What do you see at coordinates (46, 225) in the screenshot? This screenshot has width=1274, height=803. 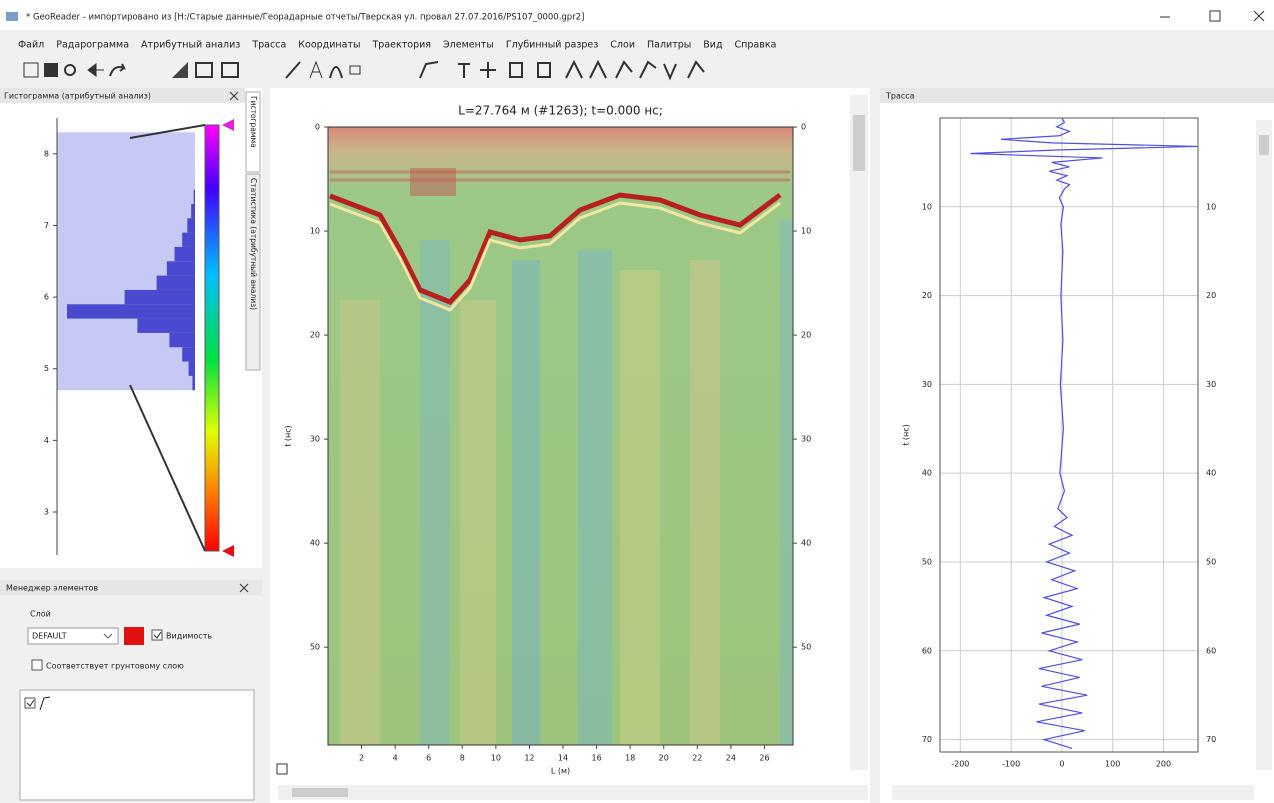 I see `y-tick-label: 7` at bounding box center [46, 225].